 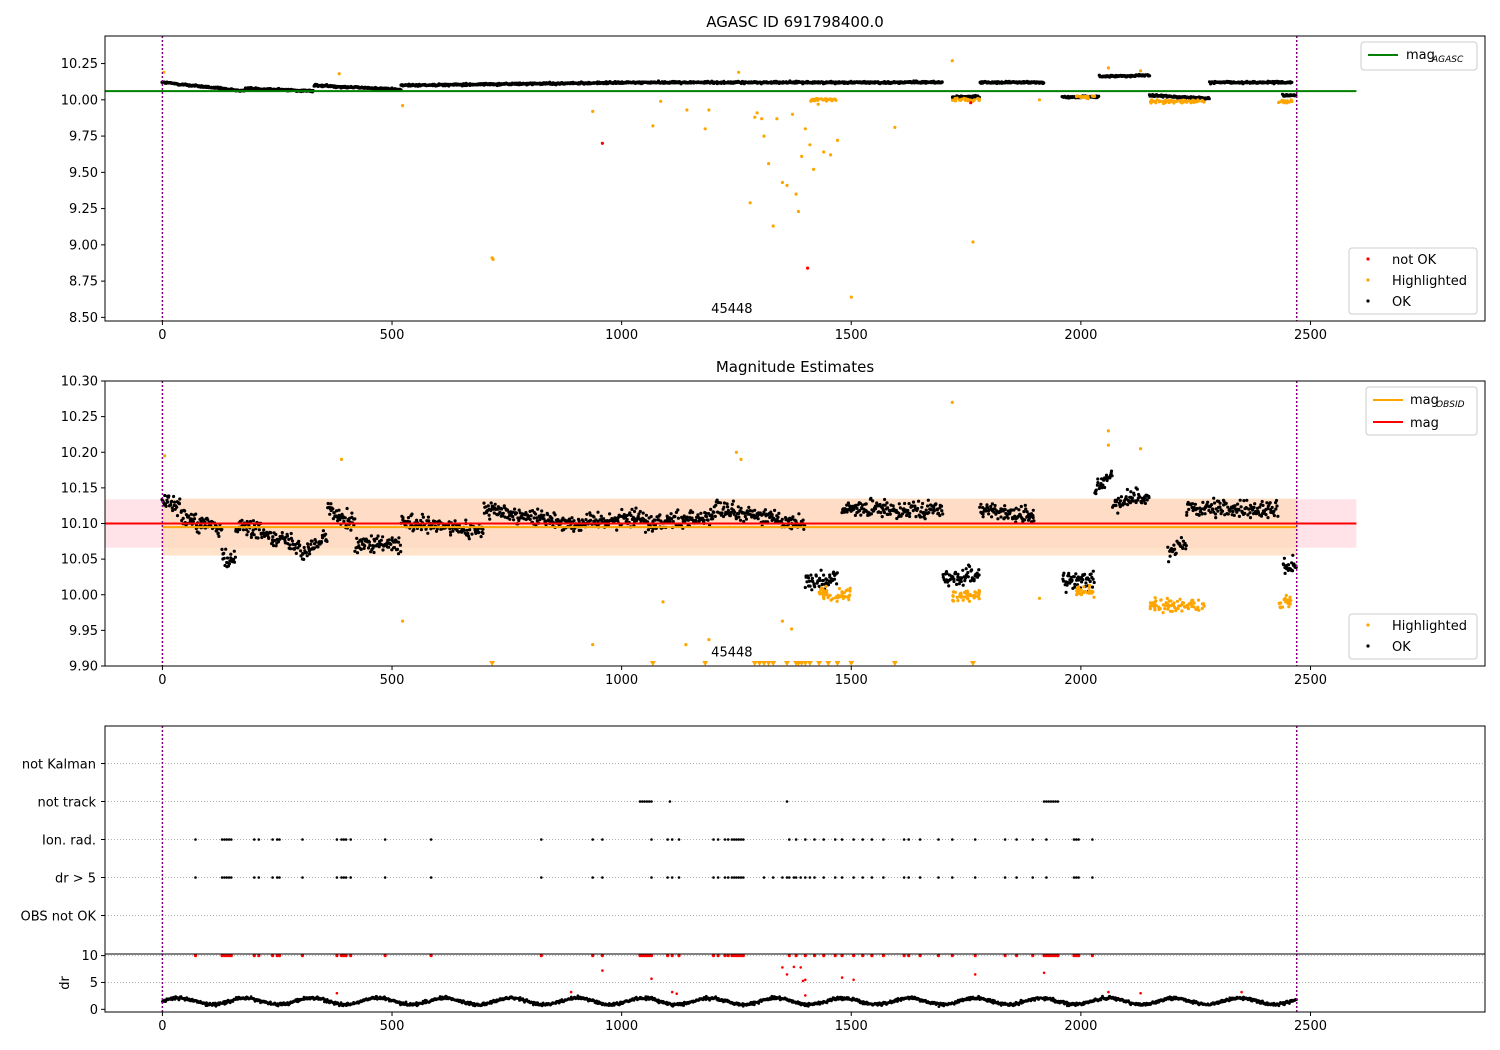 I want to click on legend-label-sub: OBSID, so click(x=1450, y=405).